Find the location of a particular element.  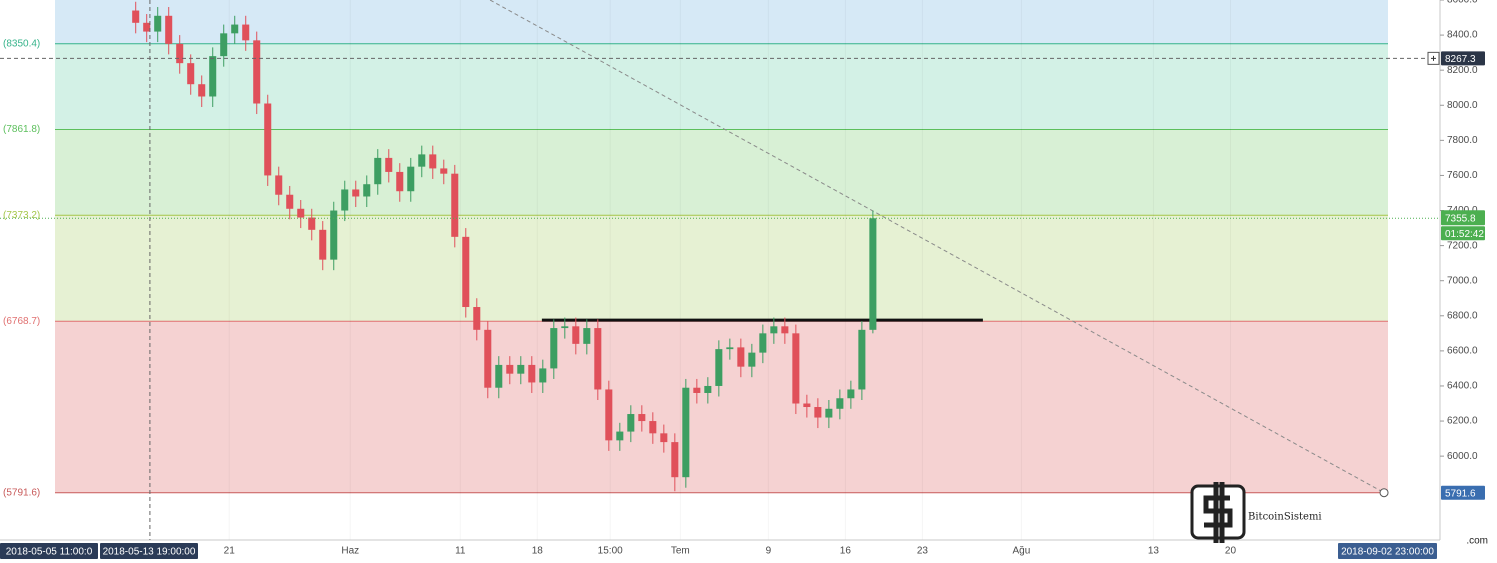

x-tick-label: 16 is located at coordinates (846, 551).